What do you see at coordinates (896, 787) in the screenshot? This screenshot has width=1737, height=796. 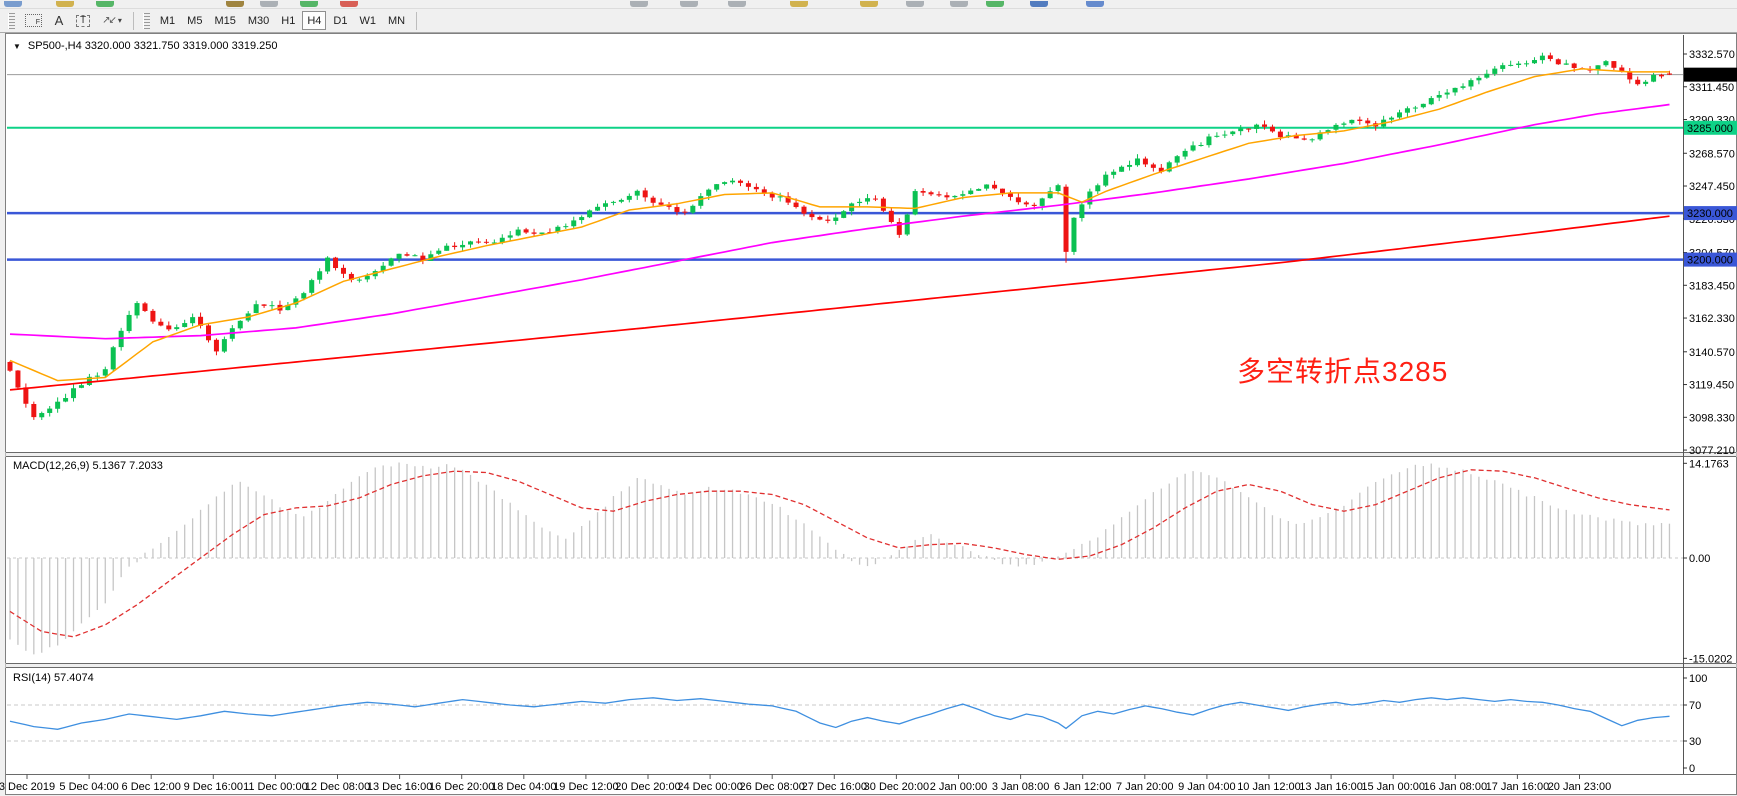 I see `time-tick-label: 30 Dec 20:00` at bounding box center [896, 787].